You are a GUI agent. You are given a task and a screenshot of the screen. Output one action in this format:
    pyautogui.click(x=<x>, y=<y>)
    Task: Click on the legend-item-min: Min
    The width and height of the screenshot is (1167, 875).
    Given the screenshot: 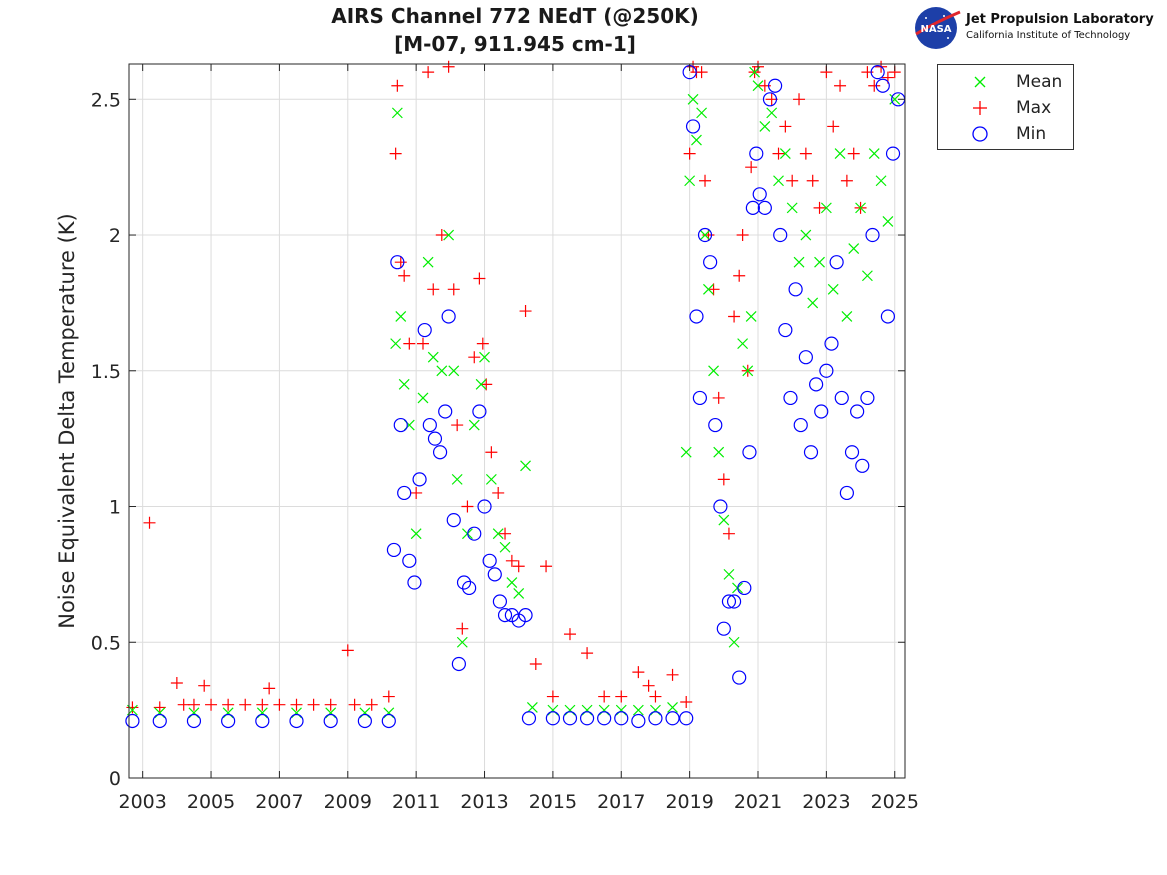 What is the action you would take?
    pyautogui.click(x=1006, y=134)
    